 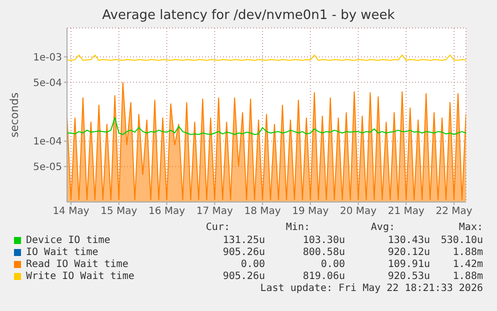 What do you see at coordinates (454, 212) in the screenshot?
I see `x-tick-label: 22 May` at bounding box center [454, 212].